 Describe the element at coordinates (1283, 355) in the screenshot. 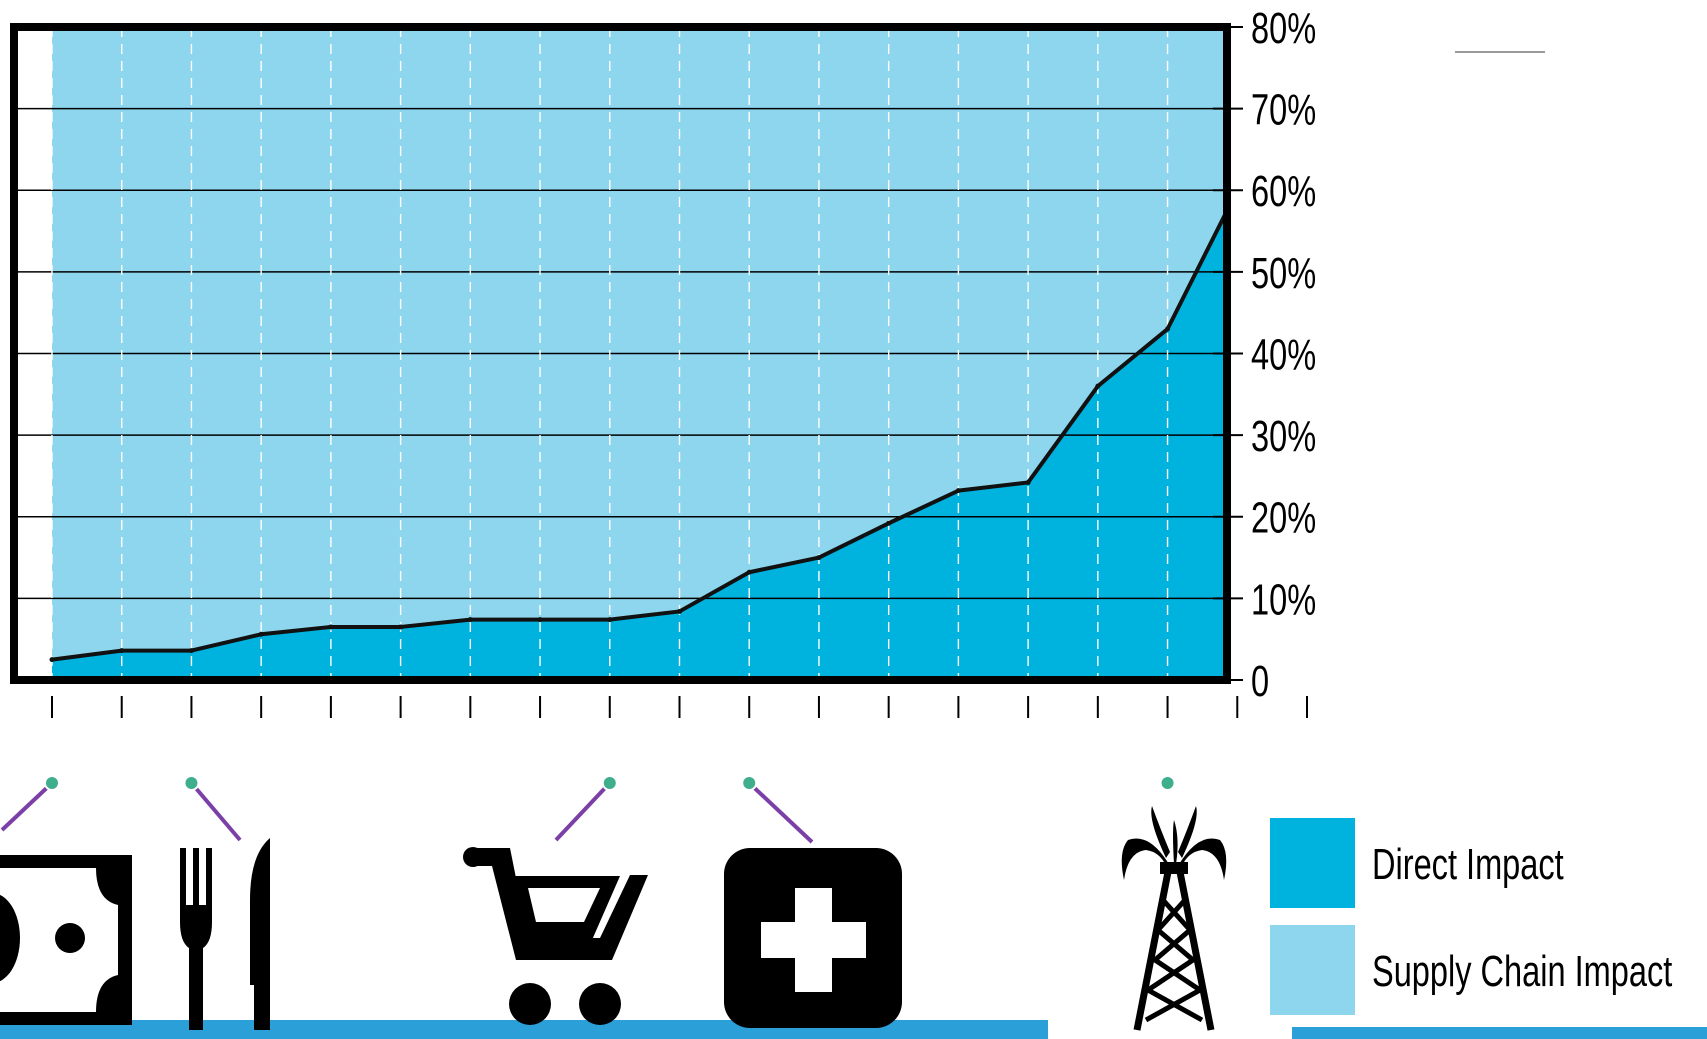

I see `y-tick-label: 40%` at that location.